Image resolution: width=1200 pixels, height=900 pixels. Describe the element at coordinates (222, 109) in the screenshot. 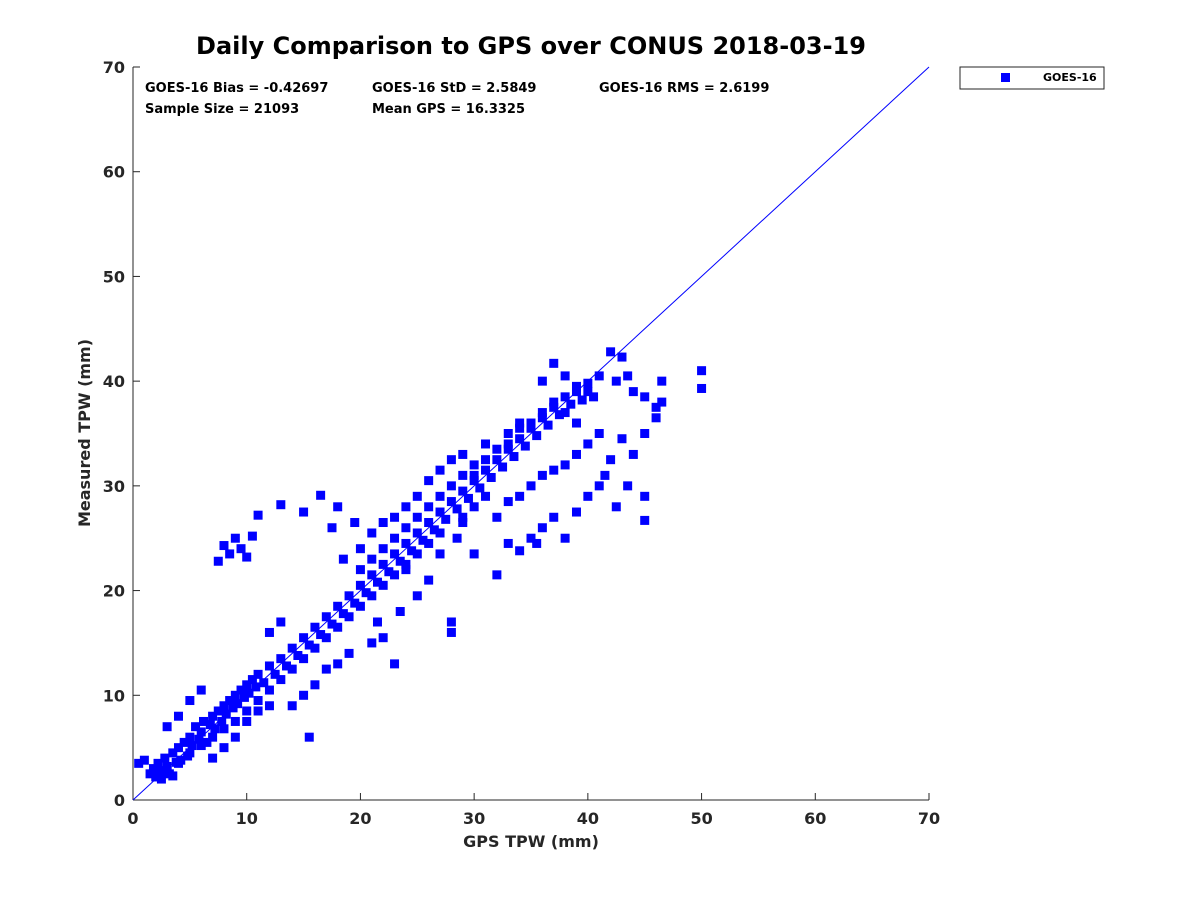

I see `stat-sample-size: Sample Size = 21093` at that location.